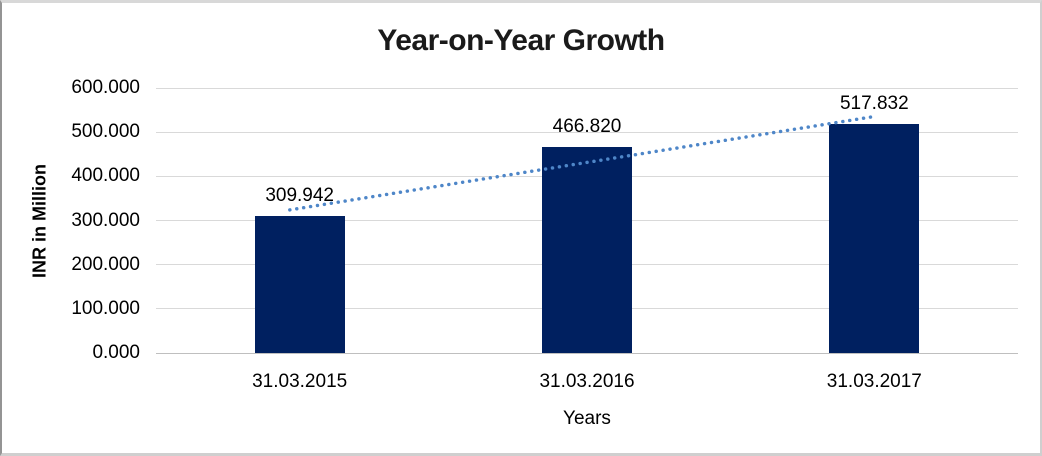 The height and width of the screenshot is (456, 1042). What do you see at coordinates (300, 381) in the screenshot?
I see `x-axis-tick-label: 31.03.2015` at bounding box center [300, 381].